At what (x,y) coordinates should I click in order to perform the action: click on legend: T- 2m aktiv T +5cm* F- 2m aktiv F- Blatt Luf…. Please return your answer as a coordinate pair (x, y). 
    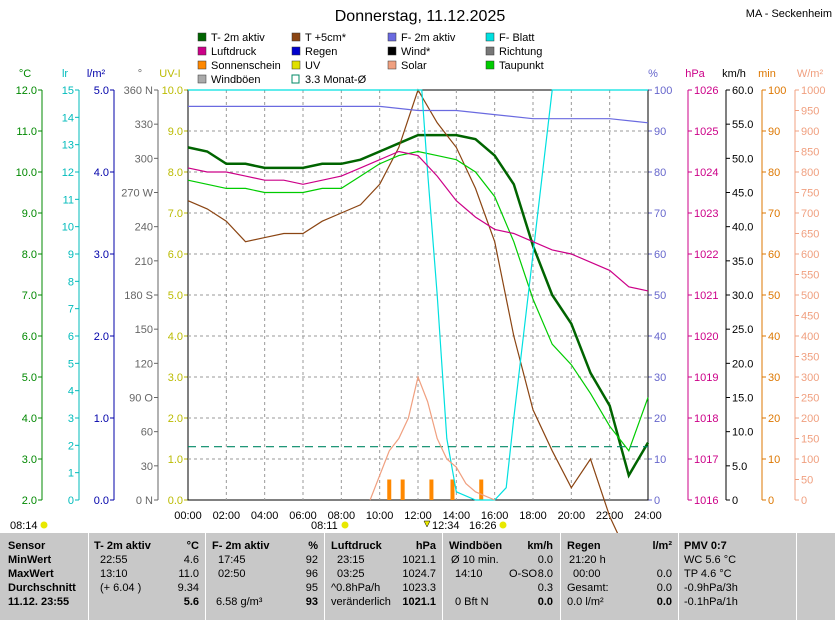
    Looking at the image, I should click on (370, 59).